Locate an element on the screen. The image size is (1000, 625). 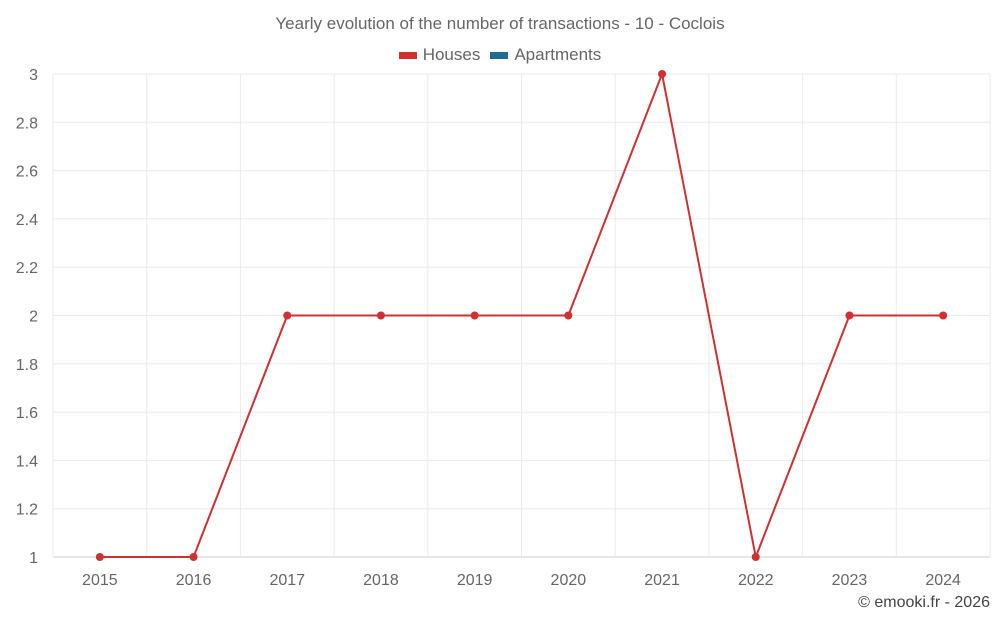
y-tick-label: 1.4 is located at coordinates (27, 461).